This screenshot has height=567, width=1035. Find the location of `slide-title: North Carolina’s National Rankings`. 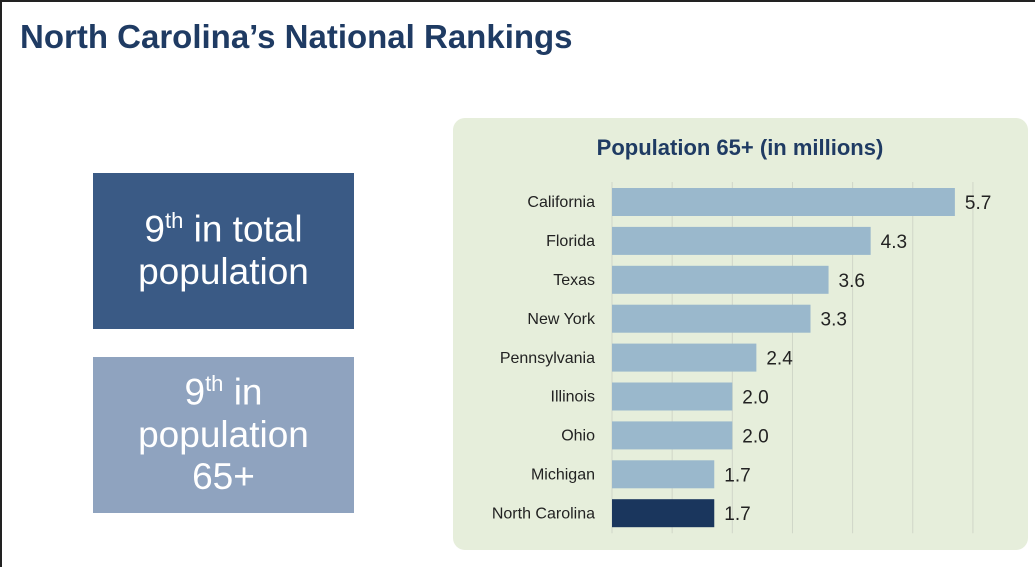

slide-title: North Carolina’s National Rankings is located at coordinates (296, 36).